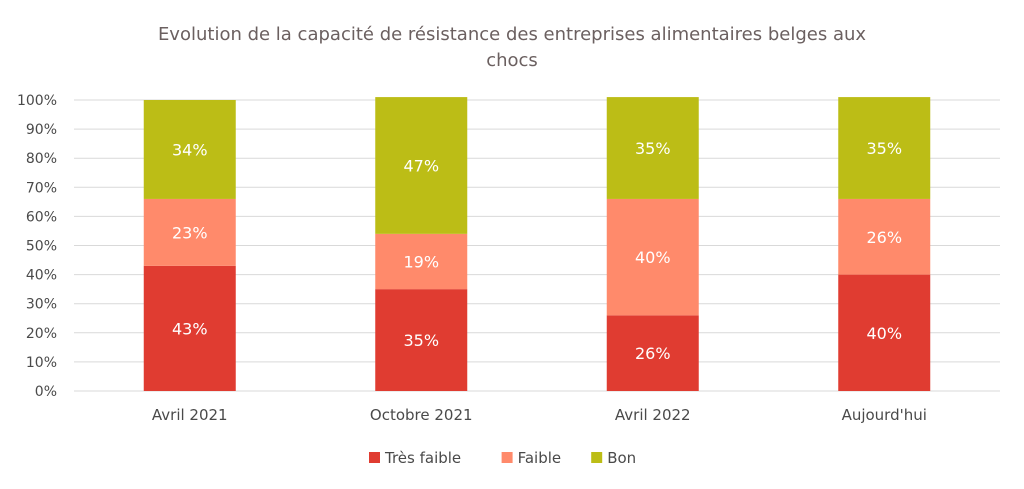  I want to click on y-tick-label: 20%, so click(41, 334).